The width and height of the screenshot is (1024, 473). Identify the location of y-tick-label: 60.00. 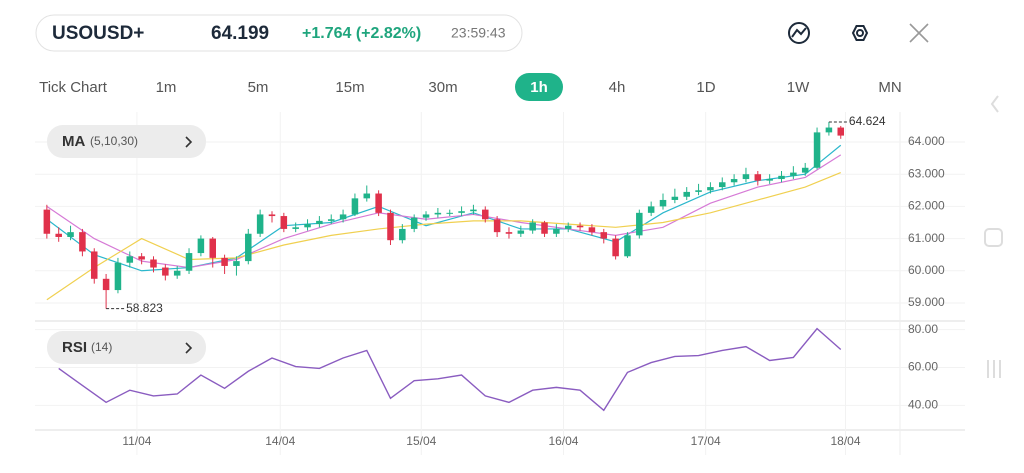
(923, 367).